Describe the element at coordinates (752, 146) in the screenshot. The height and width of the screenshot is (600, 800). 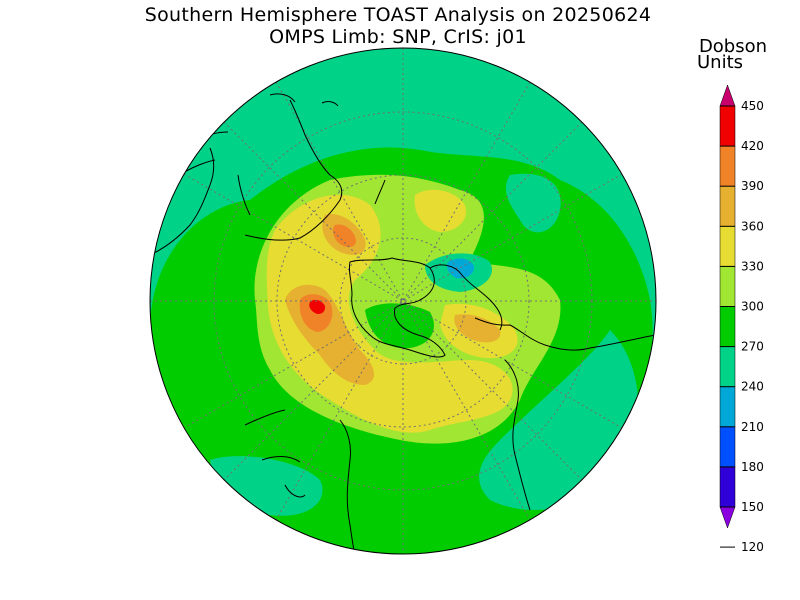
I see `colorbar-tick-label: 420` at that location.